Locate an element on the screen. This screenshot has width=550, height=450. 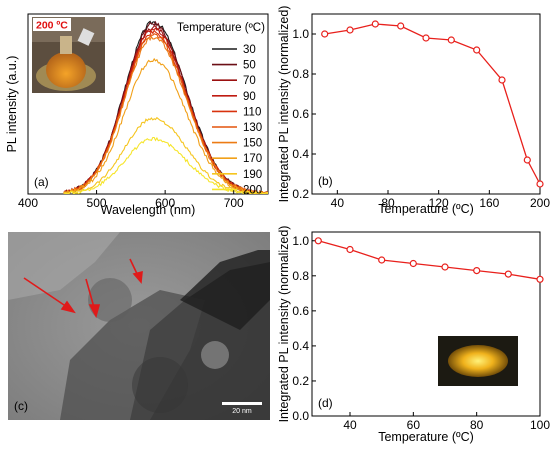
panel-d-label: (d) is located at coordinates (325, 403).